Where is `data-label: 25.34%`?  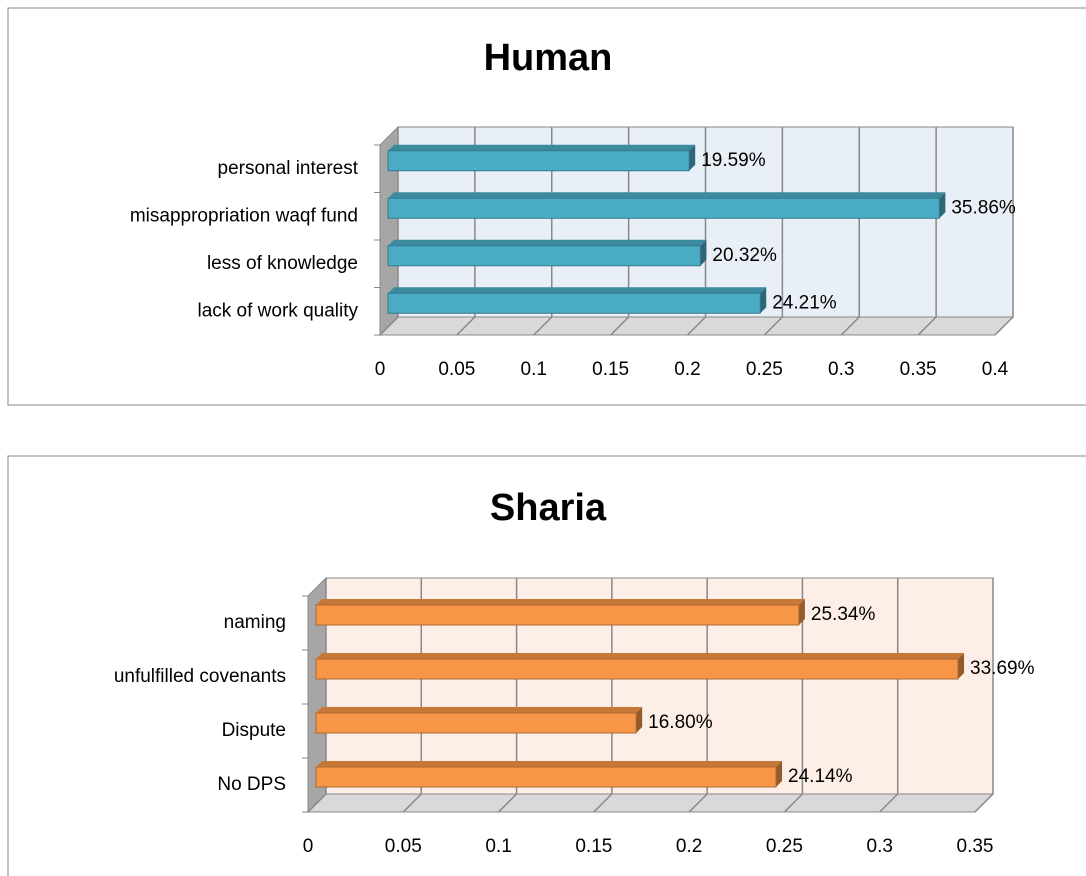 data-label: 25.34% is located at coordinates (843, 614).